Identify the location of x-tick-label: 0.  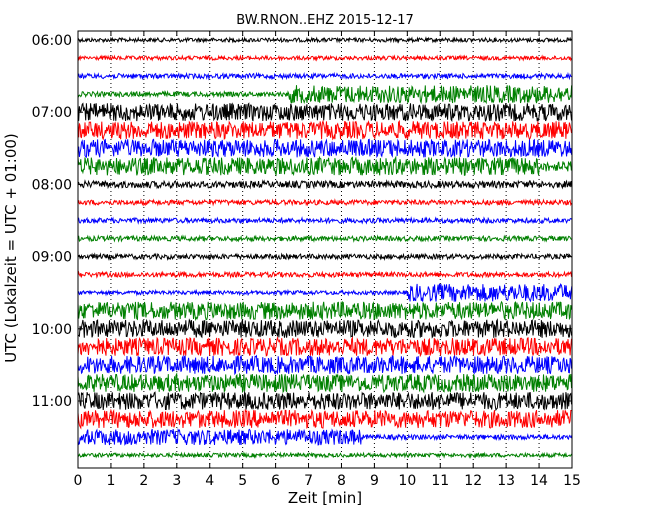
(78, 481).